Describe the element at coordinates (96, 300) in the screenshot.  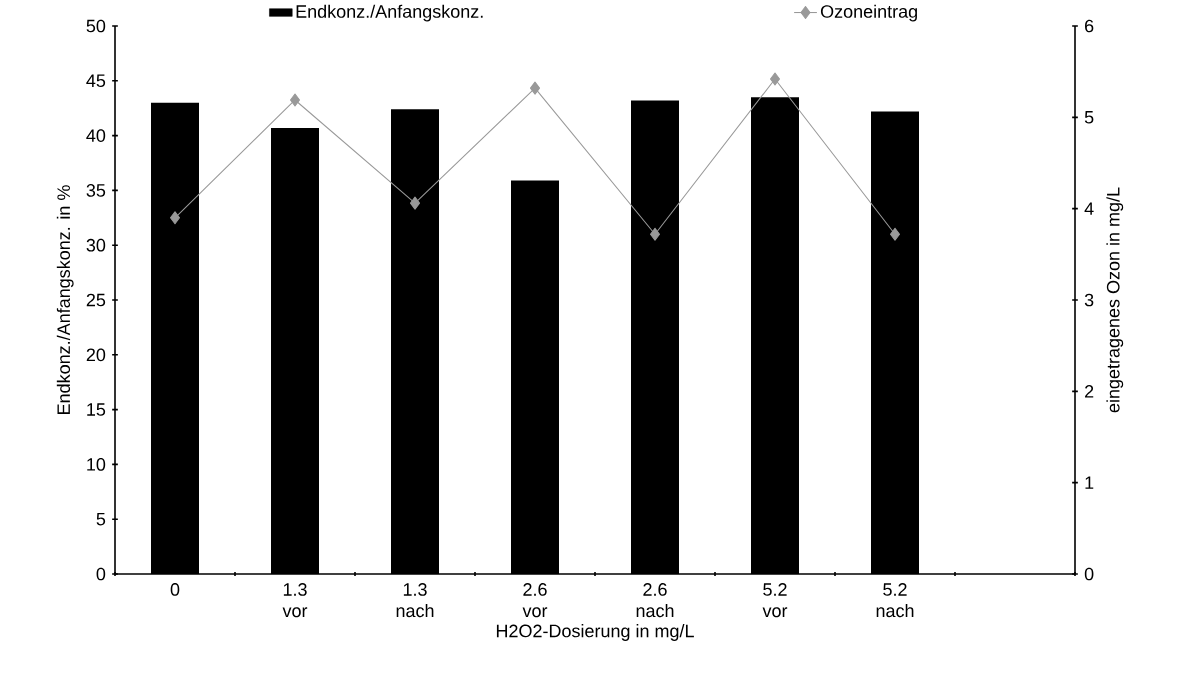
I see `y-tick-label: 25` at that location.